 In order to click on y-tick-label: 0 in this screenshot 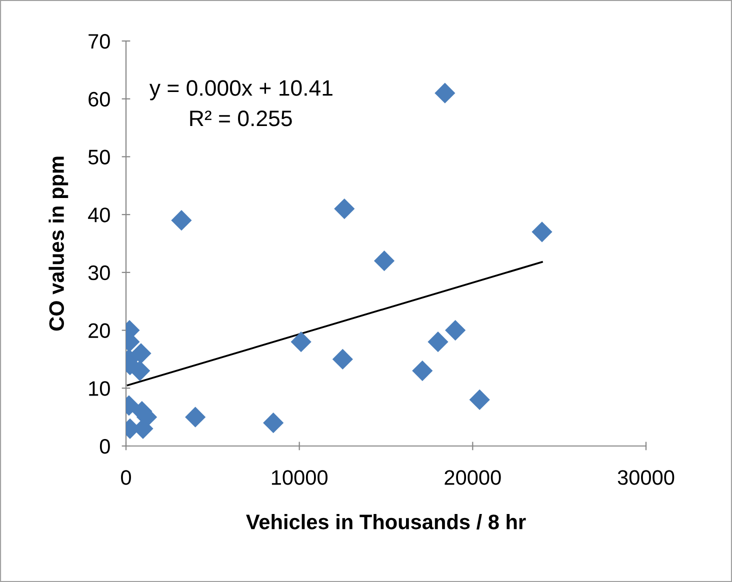, I will do `click(105, 446)`.